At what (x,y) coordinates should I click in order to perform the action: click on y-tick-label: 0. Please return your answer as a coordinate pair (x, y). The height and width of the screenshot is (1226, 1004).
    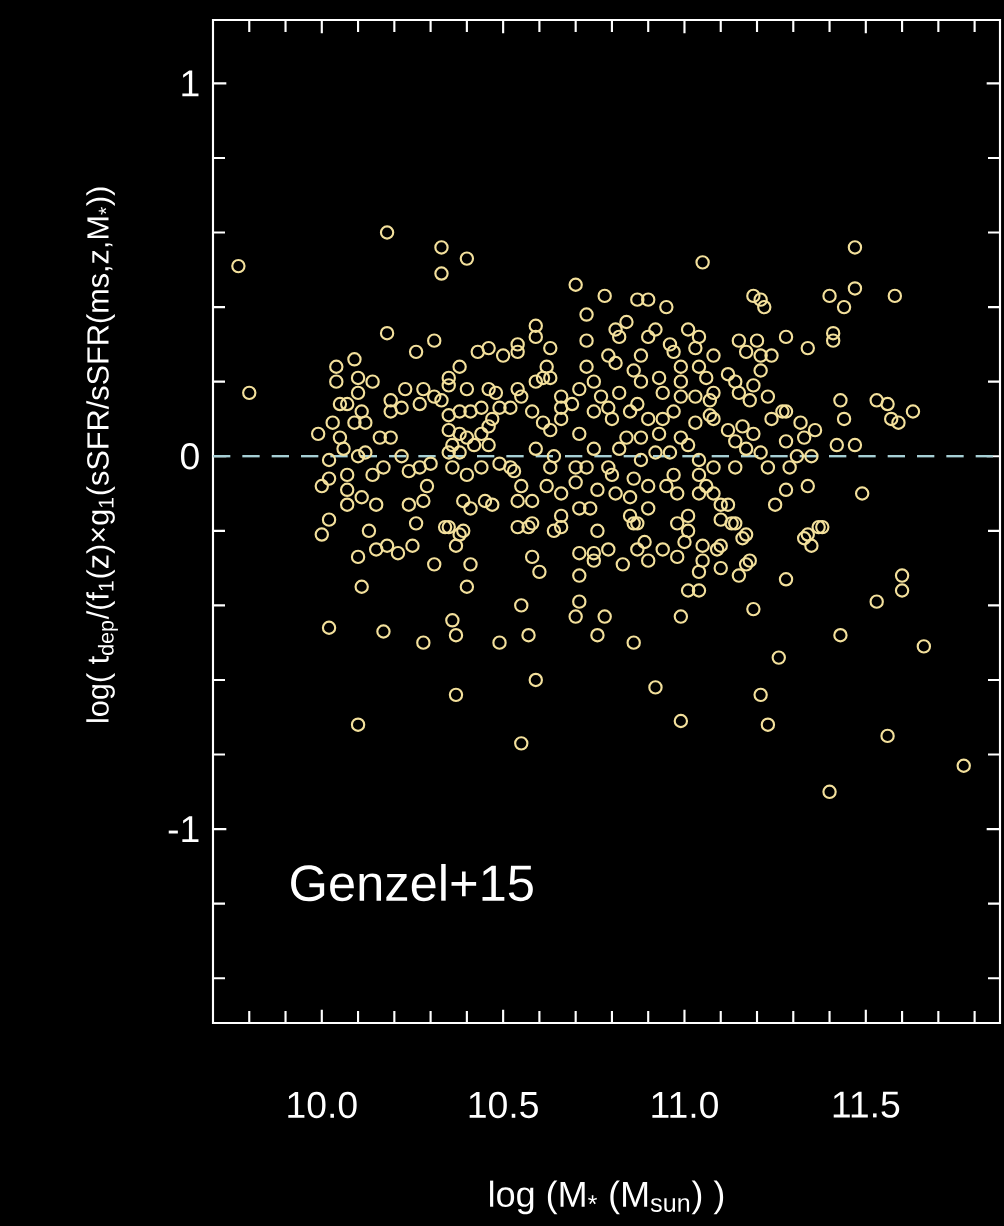
    Looking at the image, I should click on (189, 456).